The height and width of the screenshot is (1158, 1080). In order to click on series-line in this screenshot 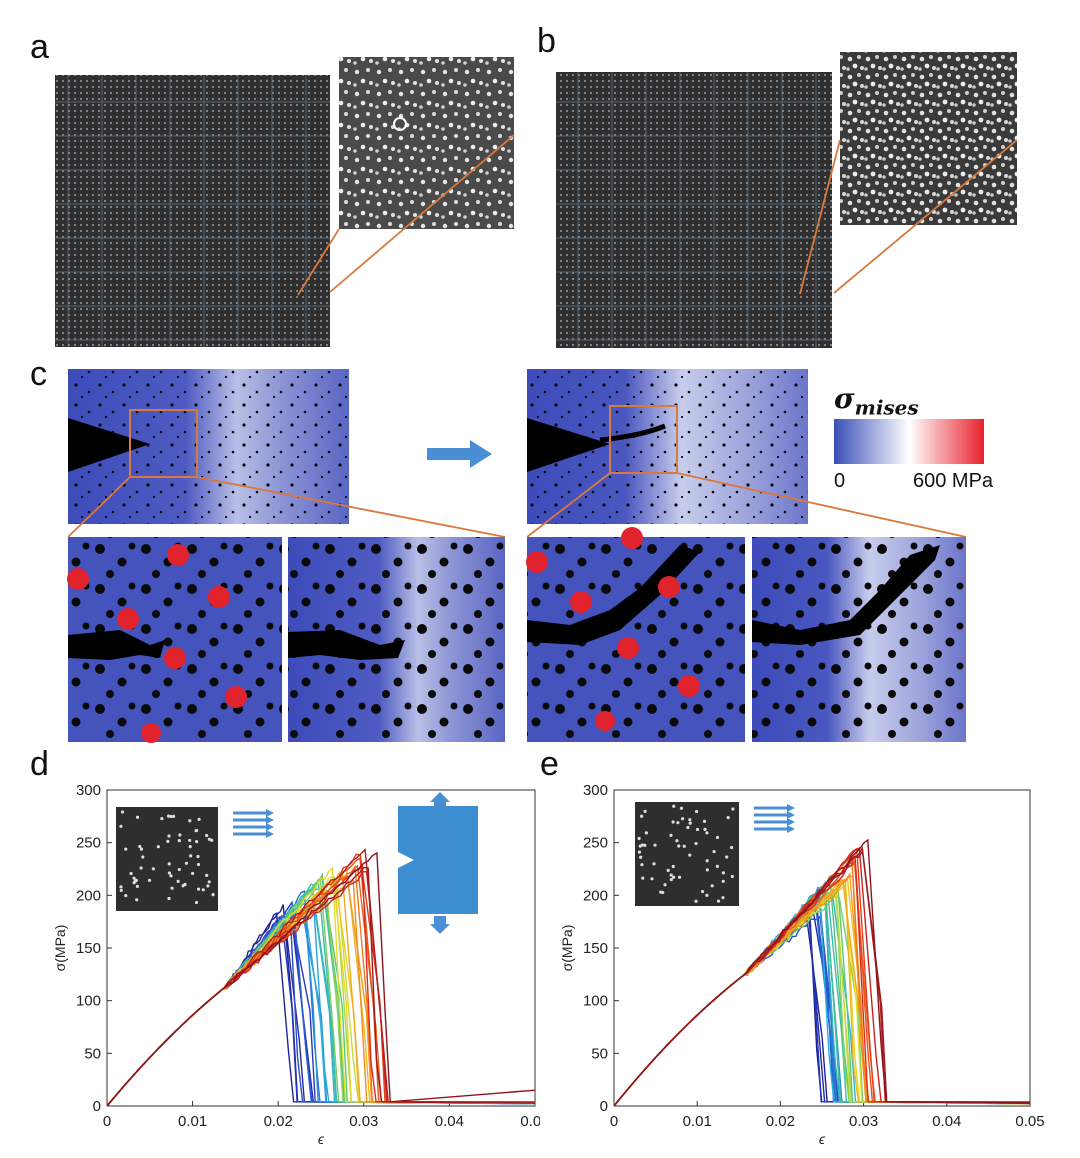, I will do `click(822, 972)`.